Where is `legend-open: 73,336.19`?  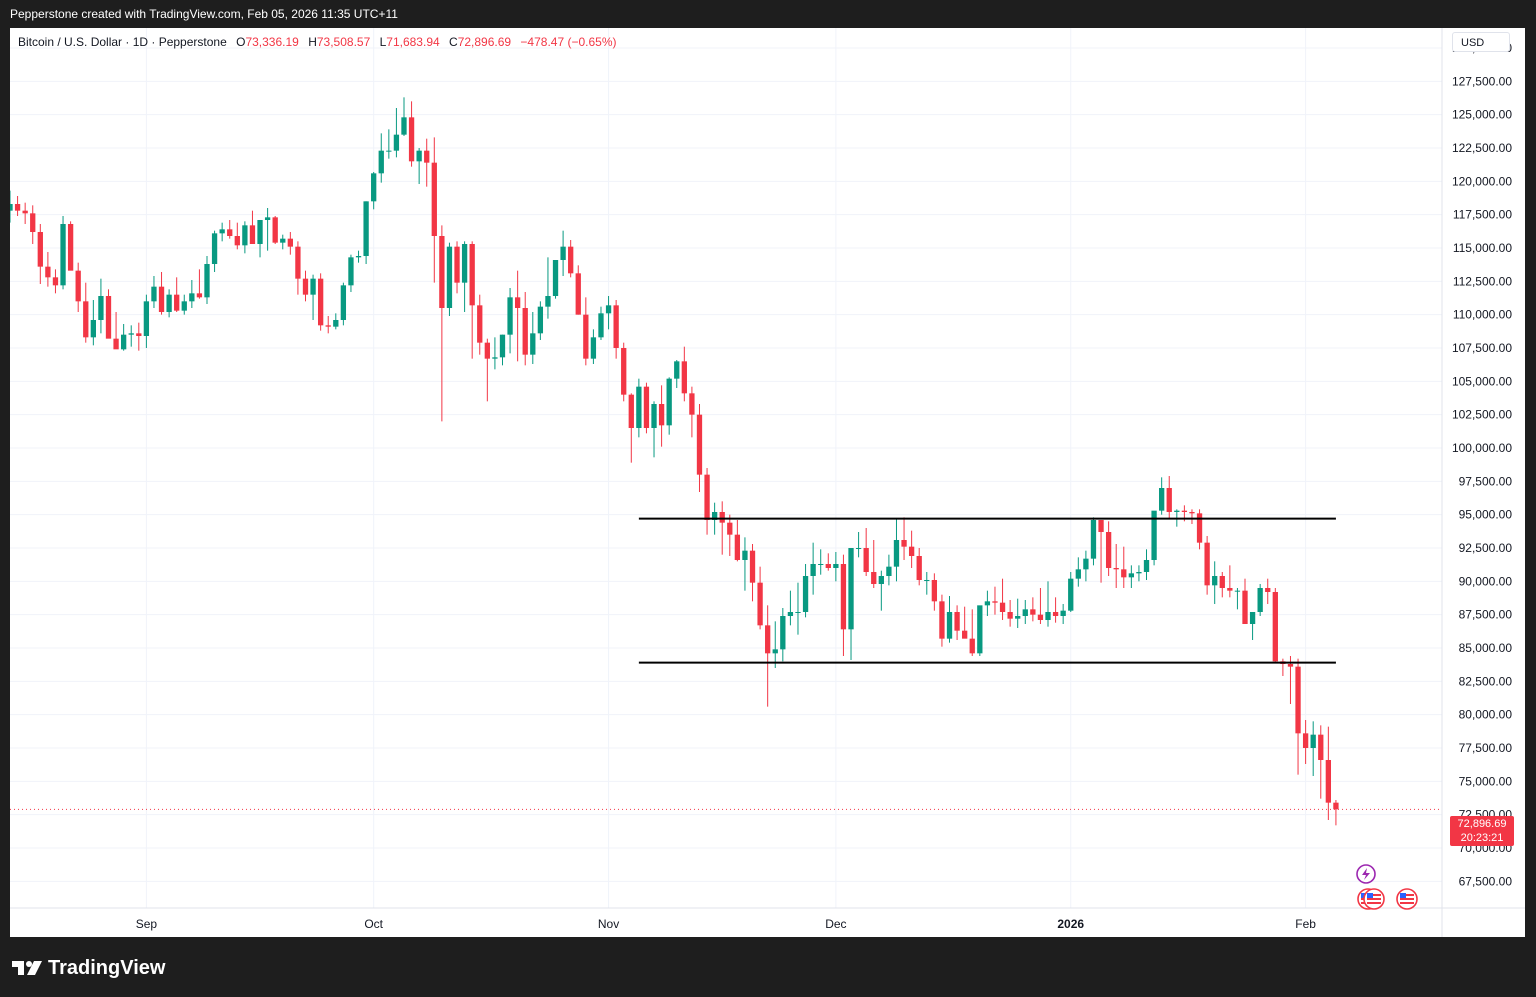 legend-open: 73,336.19 is located at coordinates (272, 42).